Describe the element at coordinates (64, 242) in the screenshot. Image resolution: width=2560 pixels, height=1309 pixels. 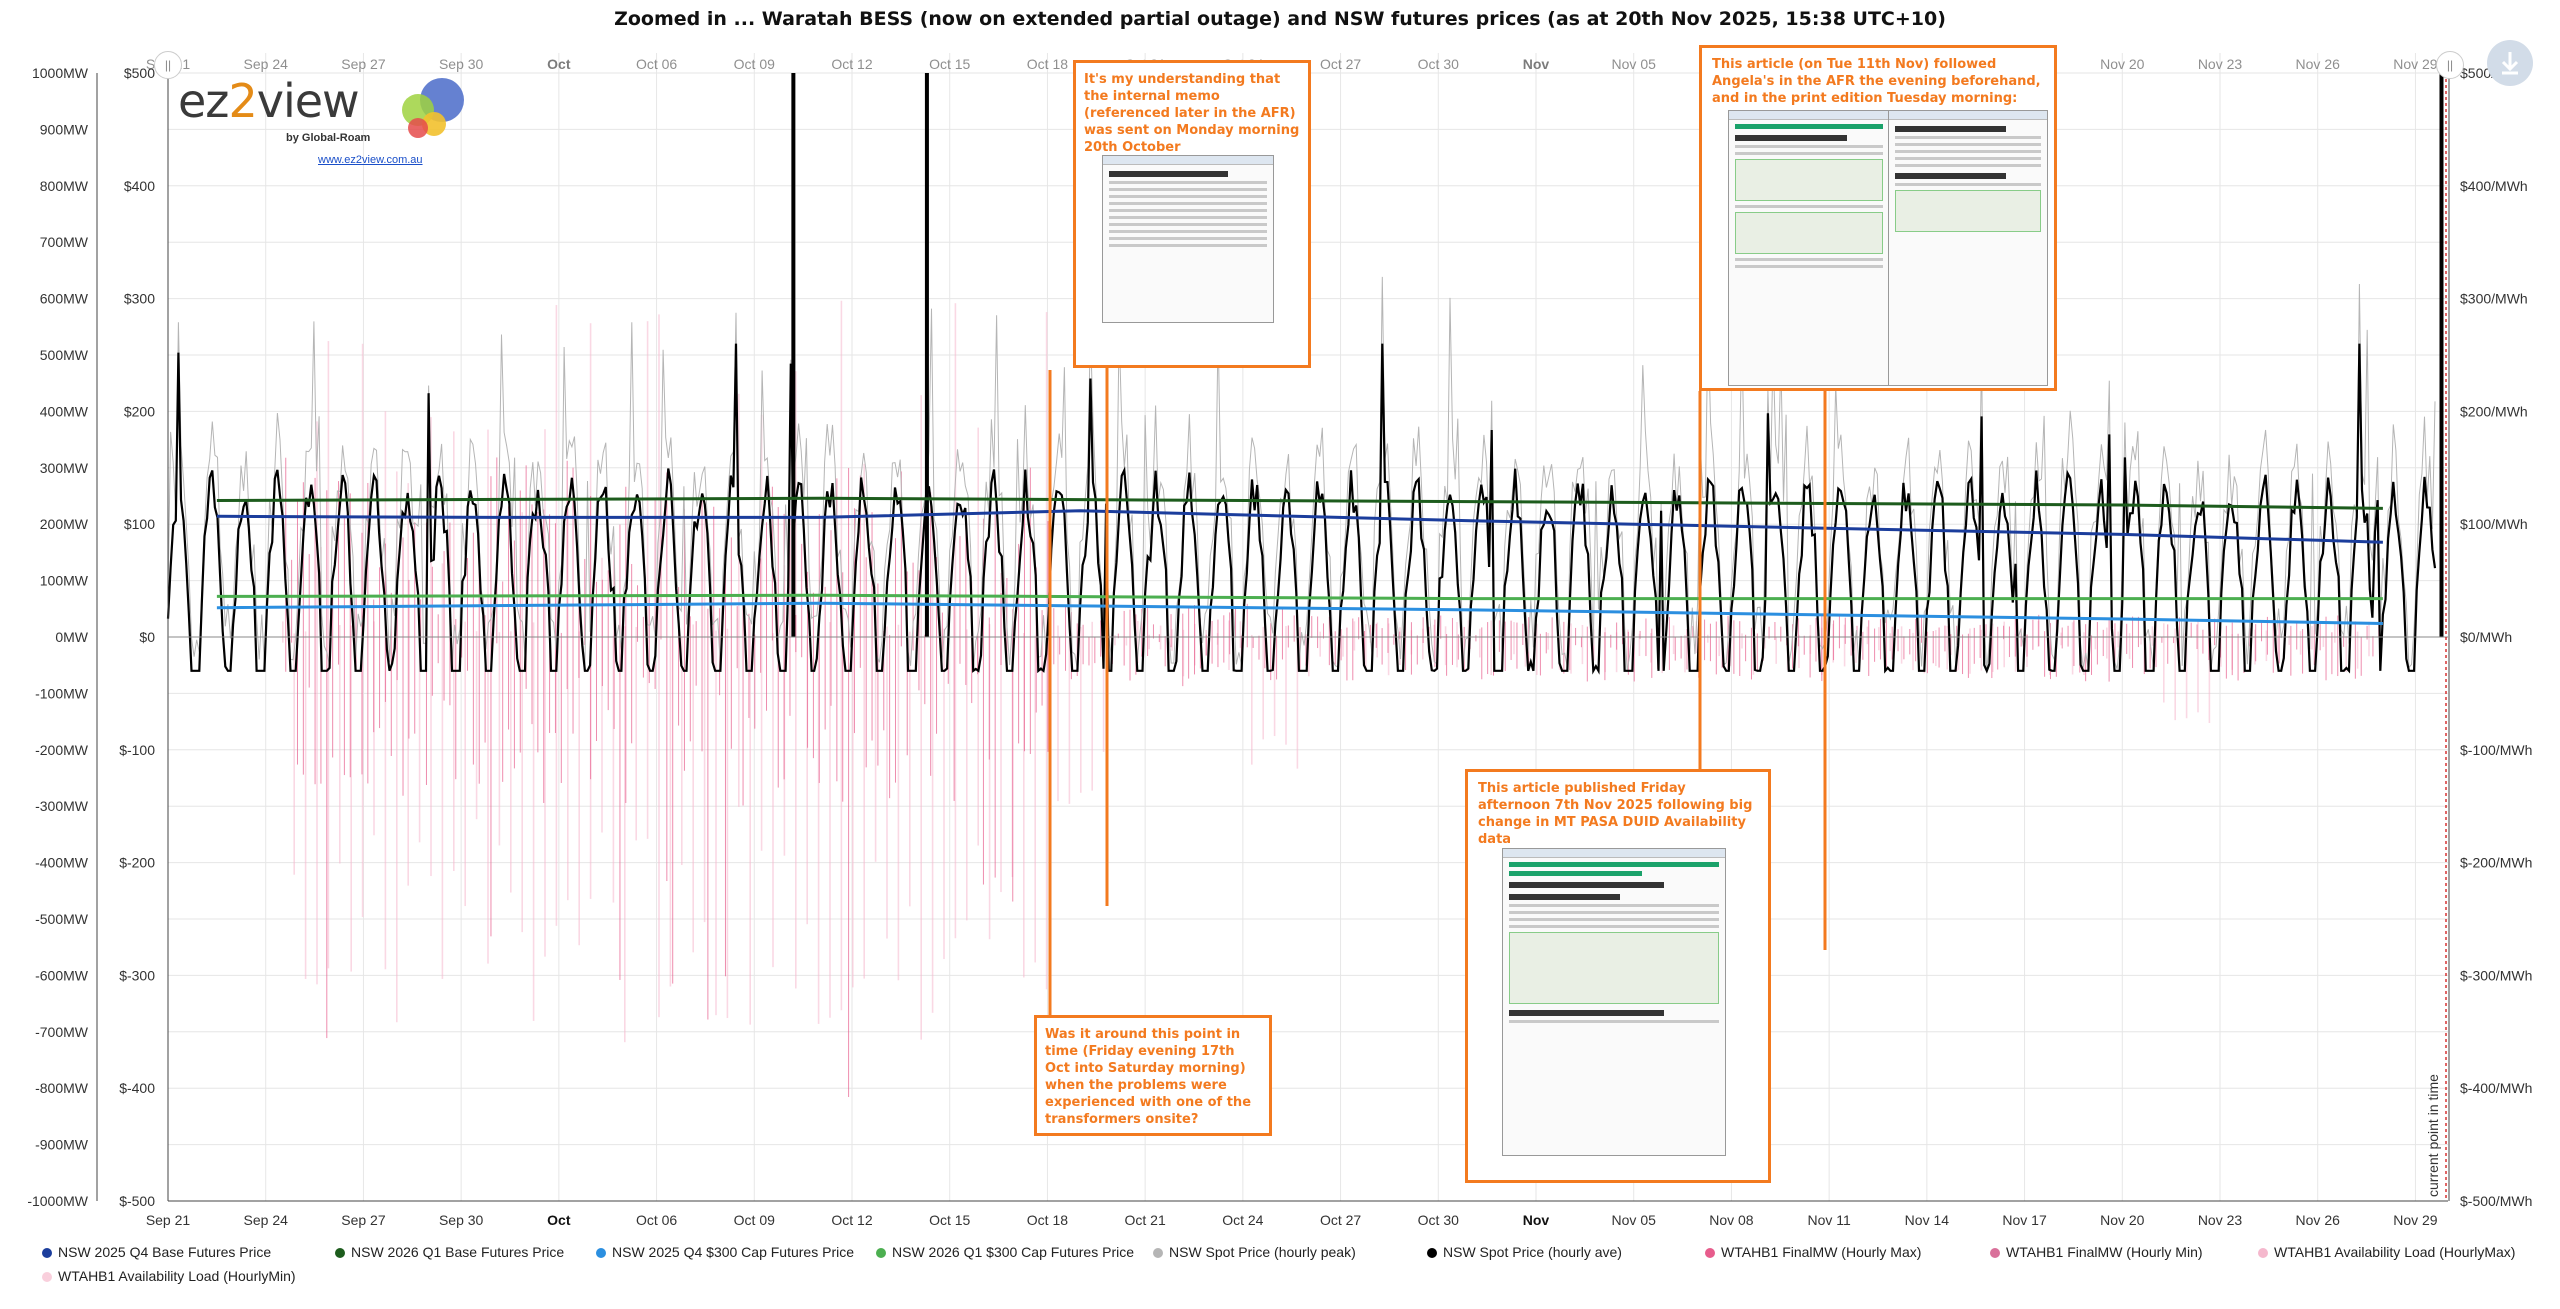
I see `y-tick-mw-label: 700MW` at that location.